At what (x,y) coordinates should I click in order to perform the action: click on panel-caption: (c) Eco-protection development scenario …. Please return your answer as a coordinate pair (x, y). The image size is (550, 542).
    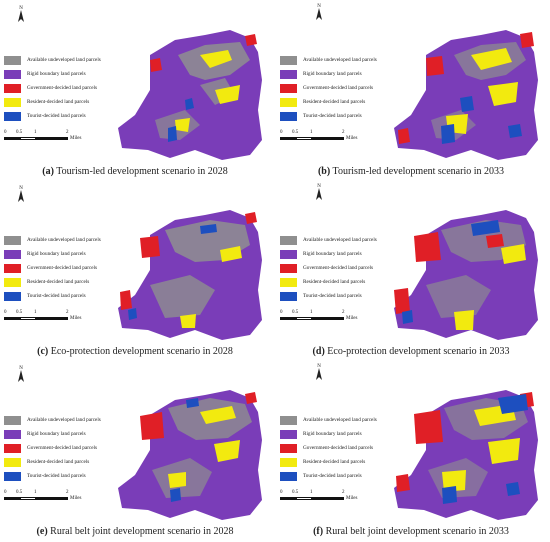
    Looking at the image, I should click on (135, 351).